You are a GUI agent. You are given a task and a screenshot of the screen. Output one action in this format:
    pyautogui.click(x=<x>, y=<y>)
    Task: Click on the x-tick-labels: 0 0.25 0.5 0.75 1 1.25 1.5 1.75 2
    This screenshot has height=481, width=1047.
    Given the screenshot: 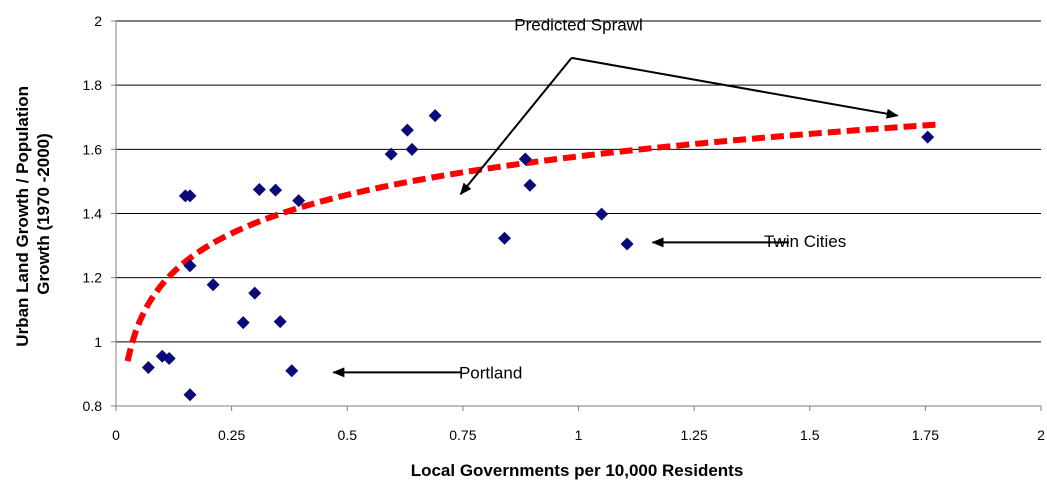 What is the action you would take?
    pyautogui.click(x=578, y=435)
    